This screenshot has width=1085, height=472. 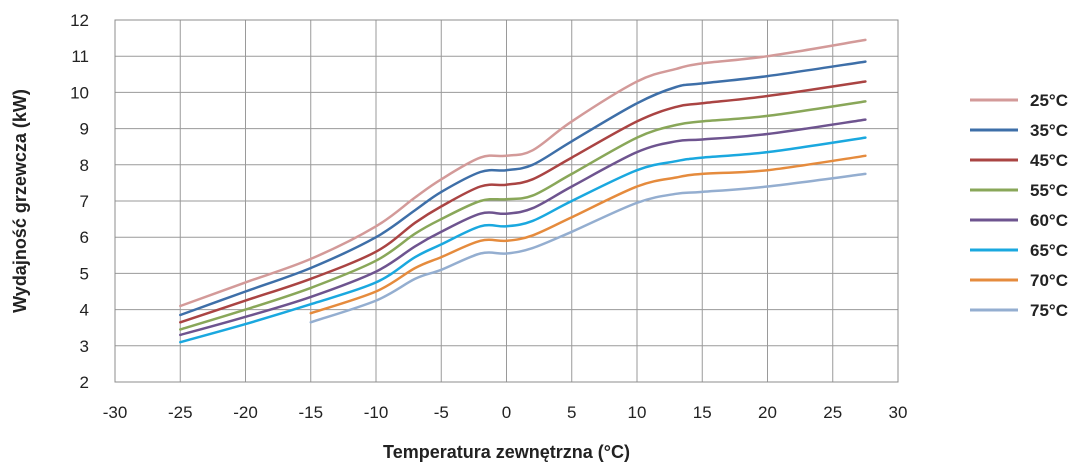 What do you see at coordinates (84, 273) in the screenshot?
I see `y-tick-label: 5` at bounding box center [84, 273].